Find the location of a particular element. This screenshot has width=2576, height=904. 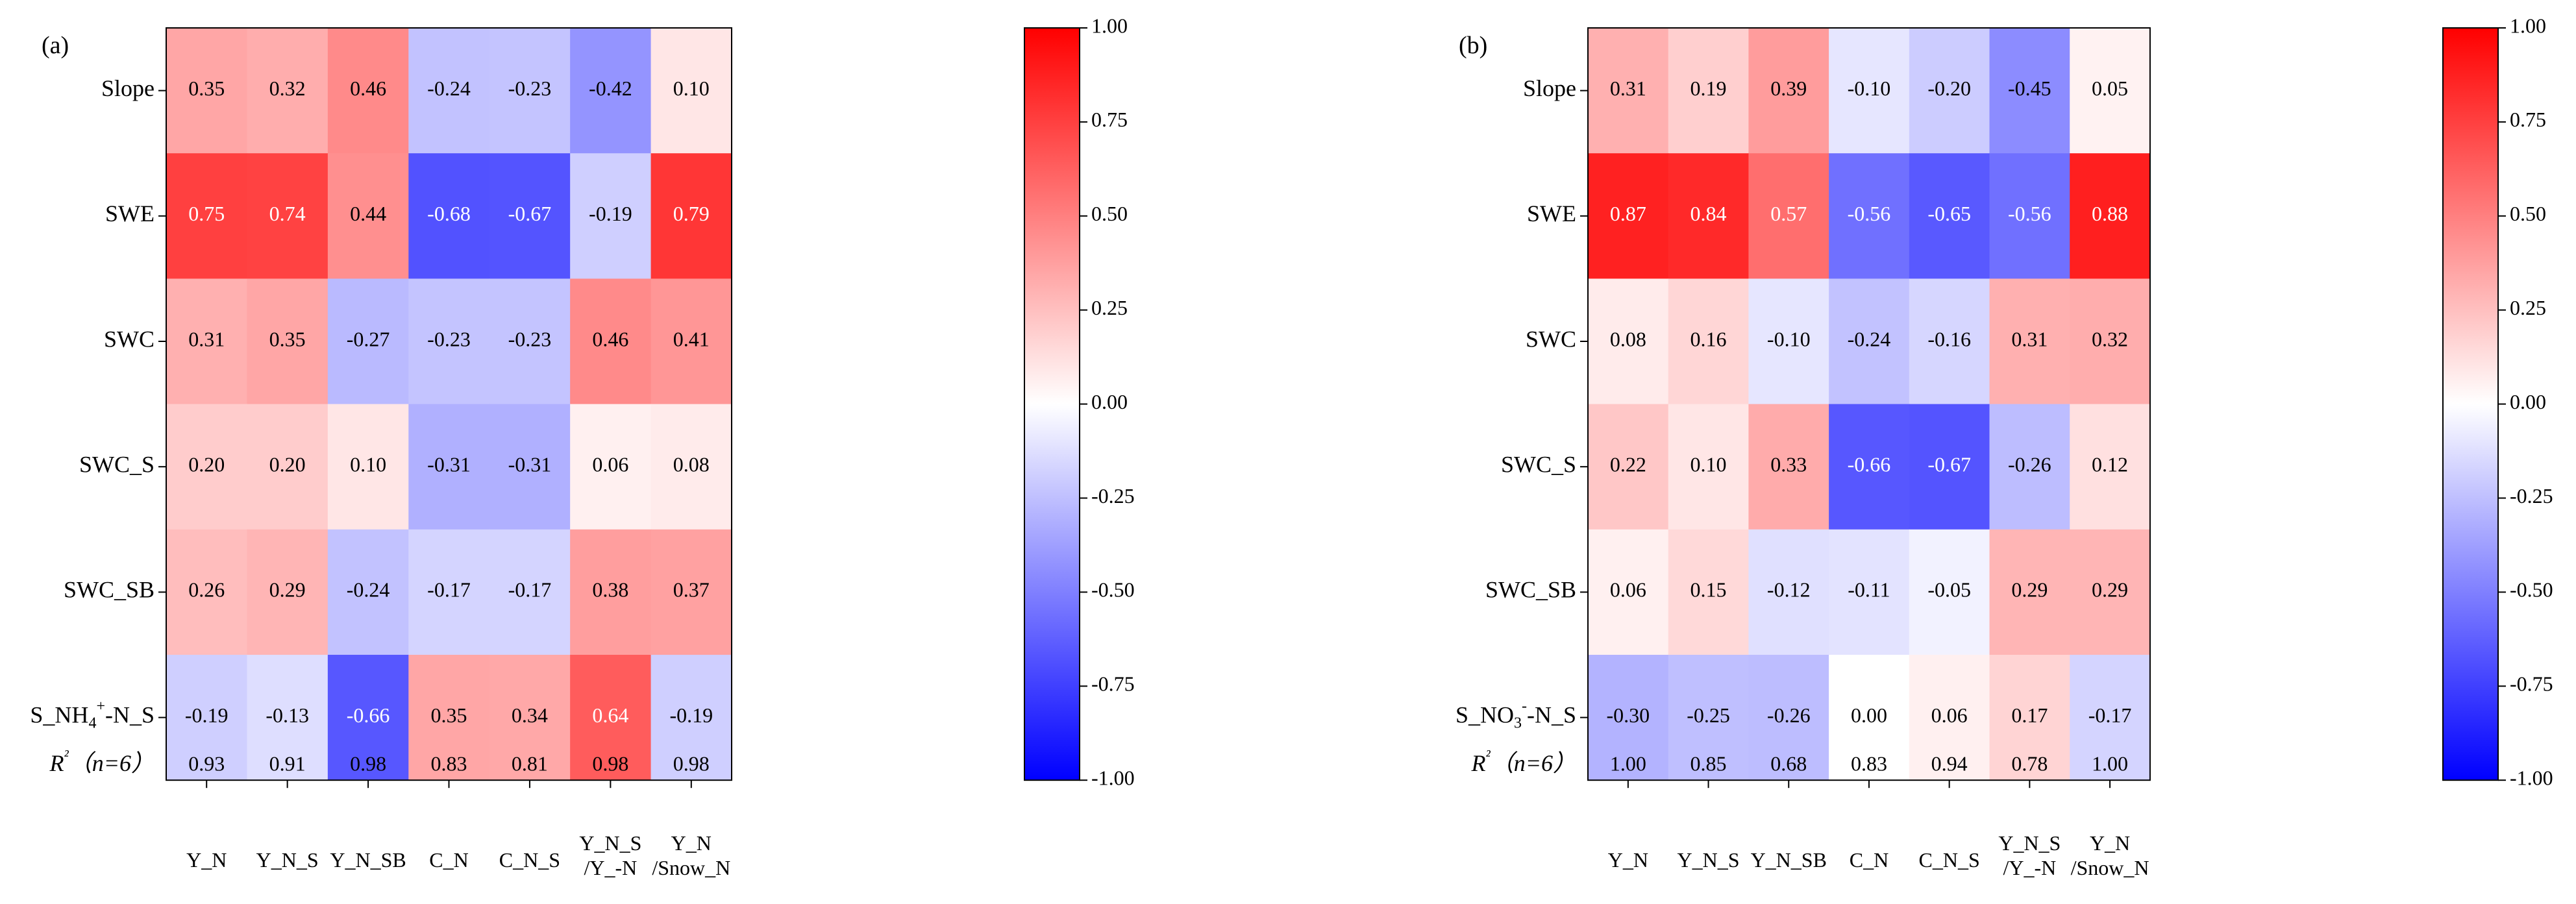

cell-value-label: -0.68 is located at coordinates (449, 213).